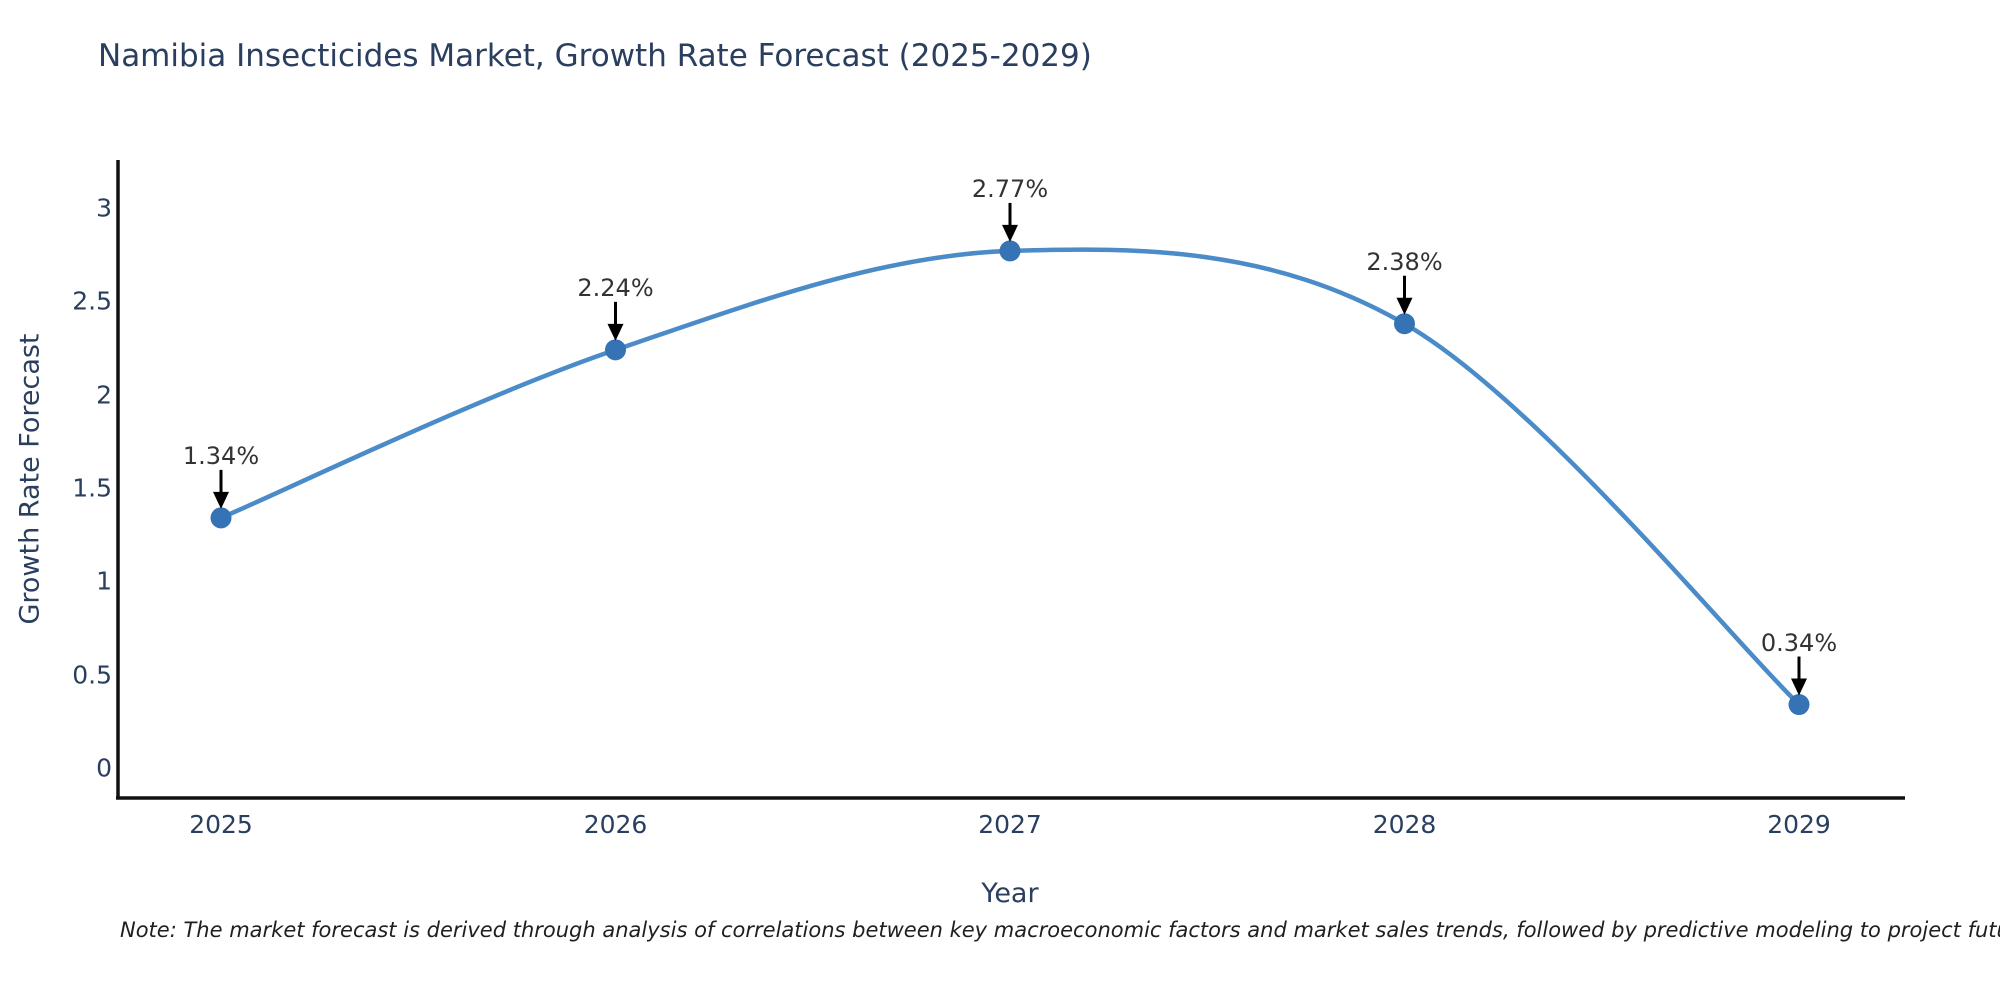 The height and width of the screenshot is (1000, 2000). What do you see at coordinates (1010, 824) in the screenshot?
I see `x-tick-label: 2027` at bounding box center [1010, 824].